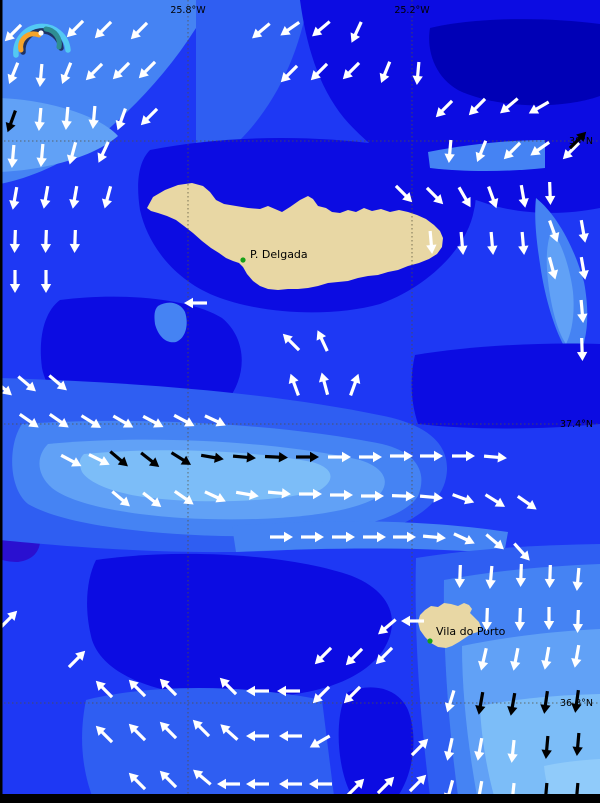 Image resolution: width=600 pixels, height=803 pixels. I want to click on grid-label-latitude: 37.4°N, so click(576, 424).